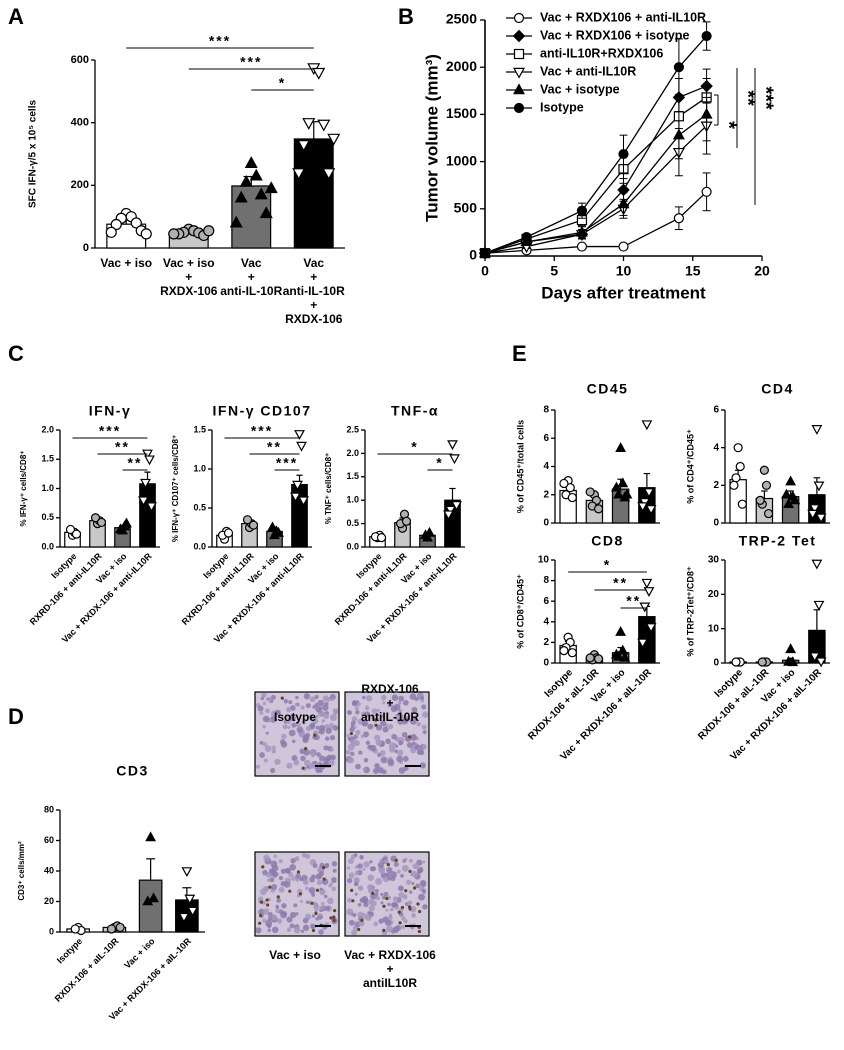 Image resolution: width=844 pixels, height=1050 pixels. What do you see at coordinates (562, 107) in the screenshot?
I see `legend-label: Isotype` at bounding box center [562, 107].